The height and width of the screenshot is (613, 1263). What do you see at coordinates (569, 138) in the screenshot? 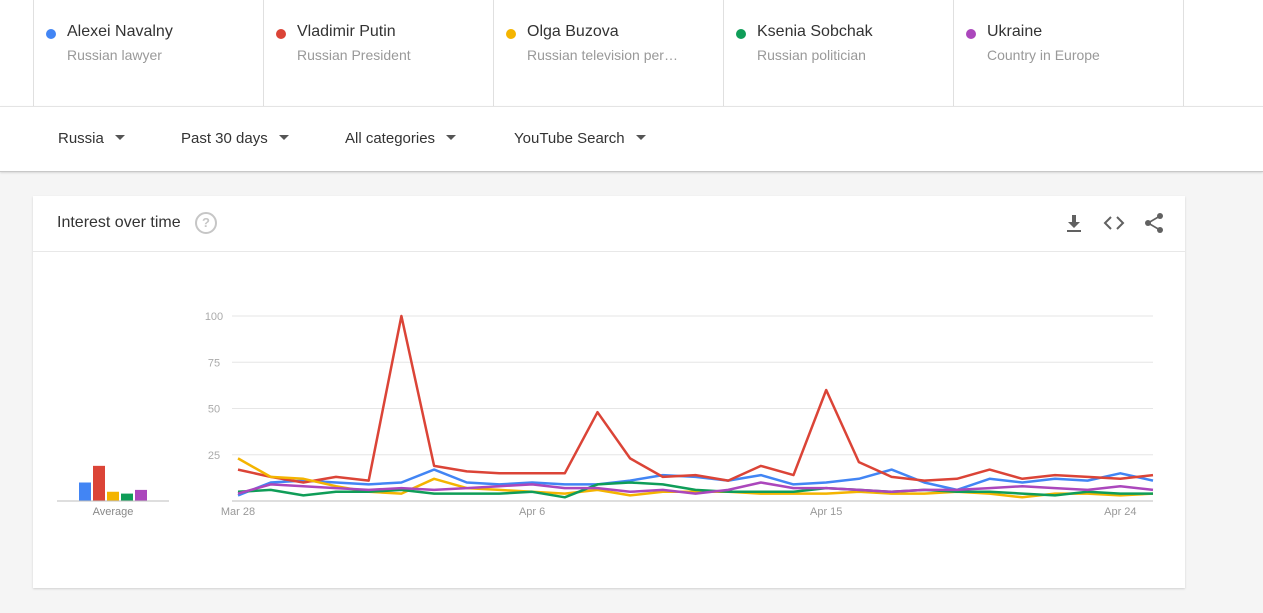
I see `search-property-dropdown-label: YouTube Search` at bounding box center [569, 138].